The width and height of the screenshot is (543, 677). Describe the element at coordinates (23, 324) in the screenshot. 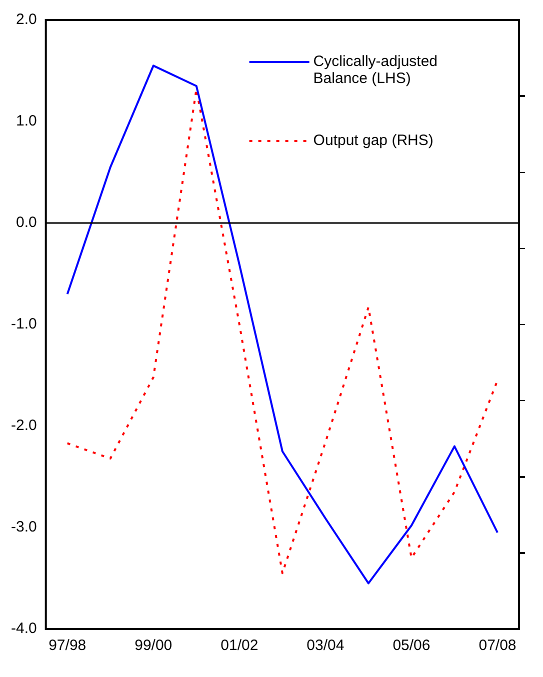

I see `y-tick-label: -1.0` at that location.